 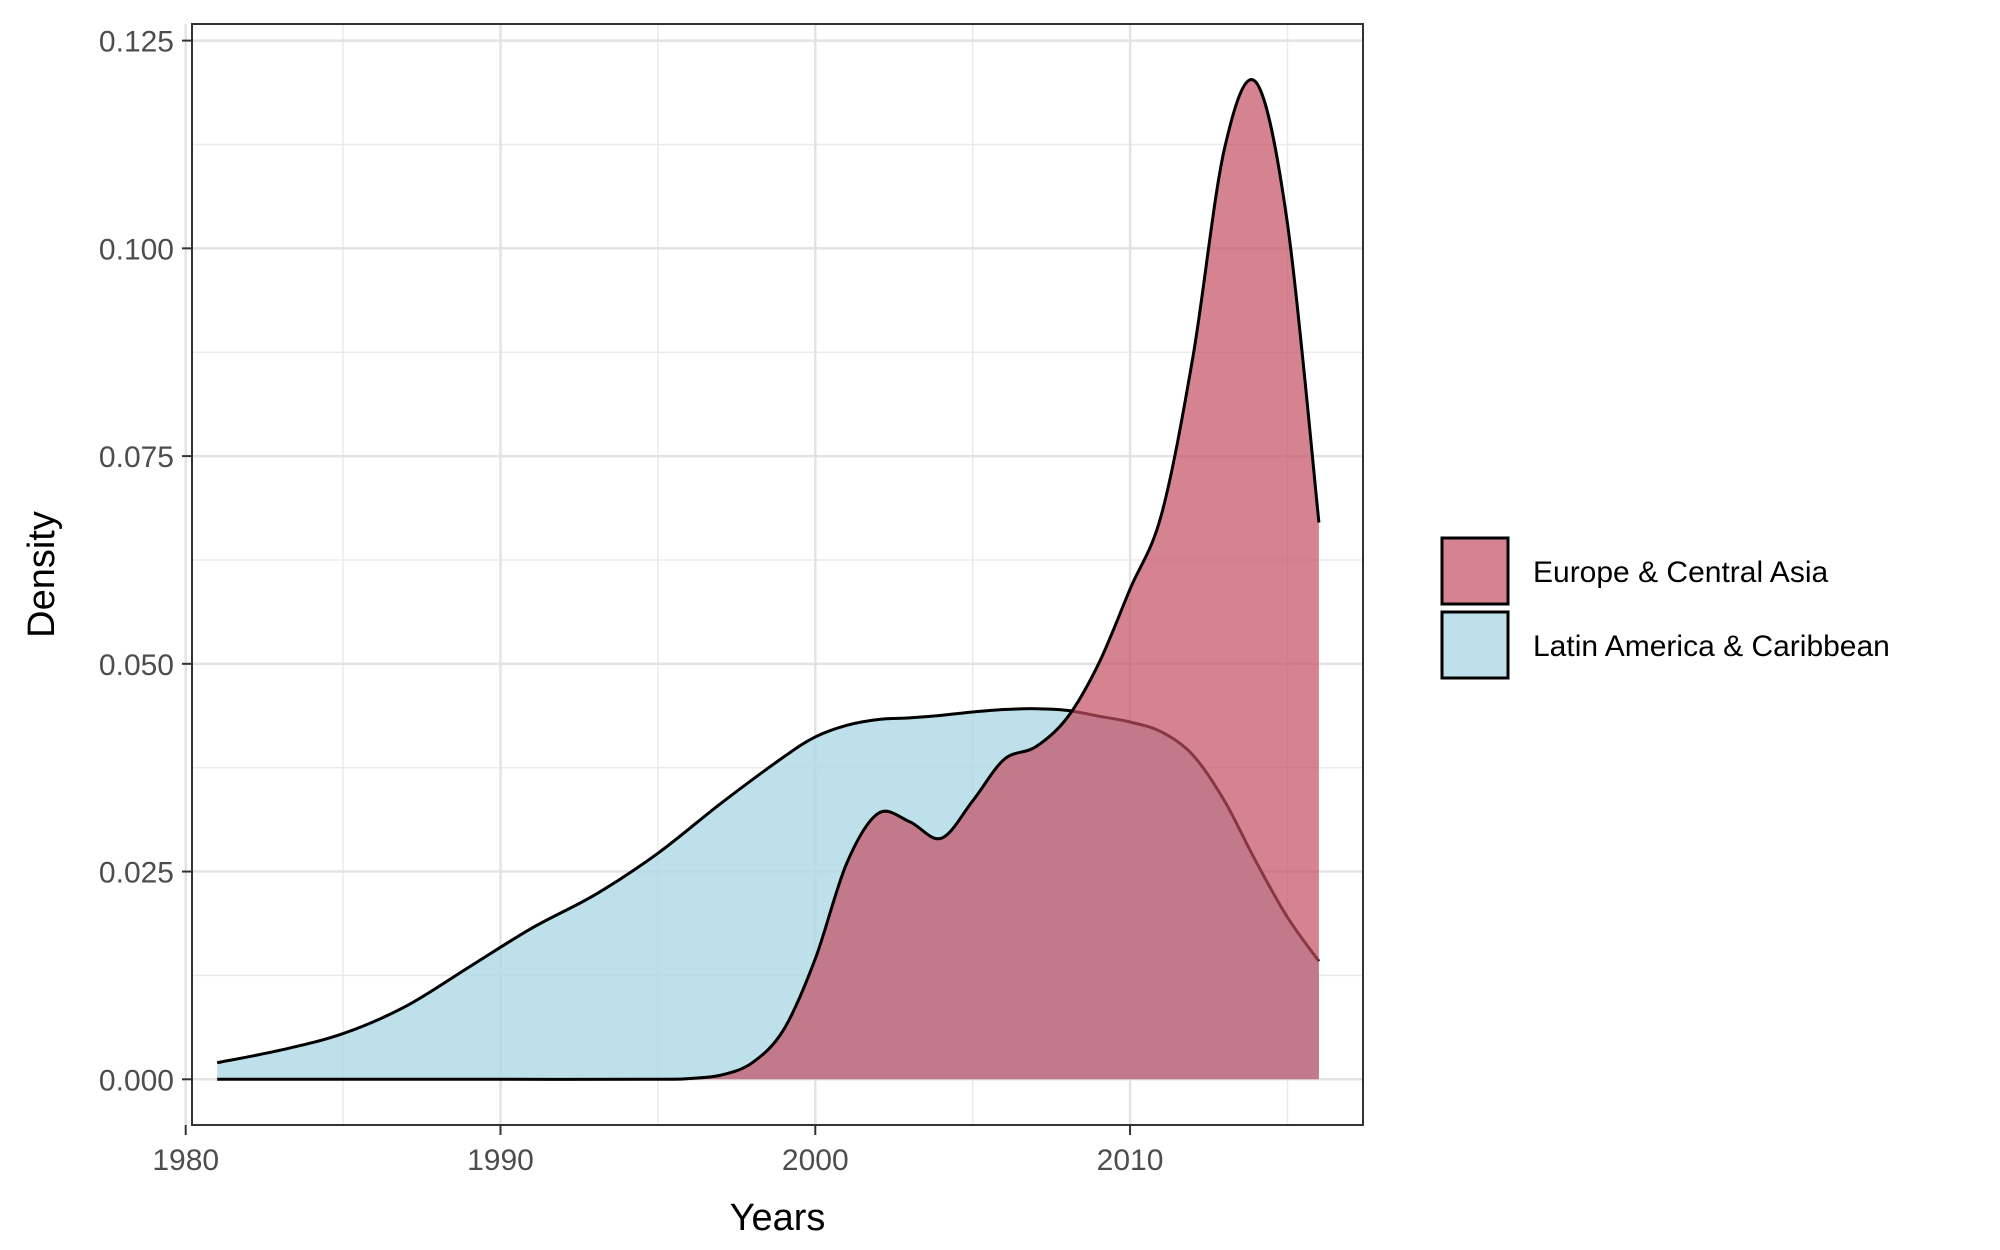 What do you see at coordinates (42, 574) in the screenshot?
I see `y-axis-title: Density` at bounding box center [42, 574].